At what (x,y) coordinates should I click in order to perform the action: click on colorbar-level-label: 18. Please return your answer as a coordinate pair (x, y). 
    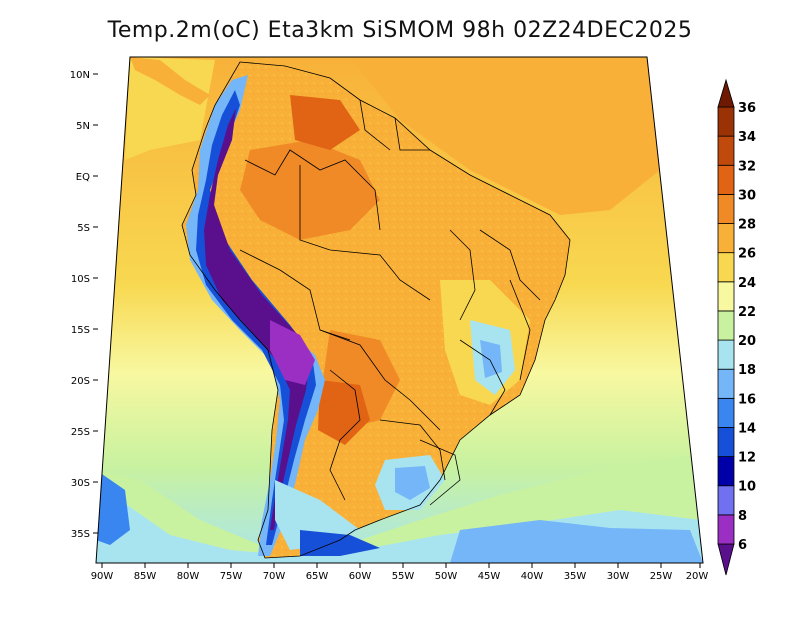
    Looking at the image, I should click on (747, 370).